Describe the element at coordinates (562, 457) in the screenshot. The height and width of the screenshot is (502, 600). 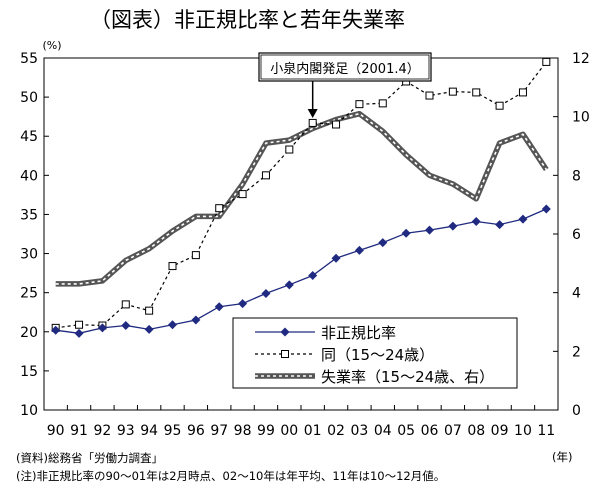
I see `x-axis-unit: (年)` at that location.